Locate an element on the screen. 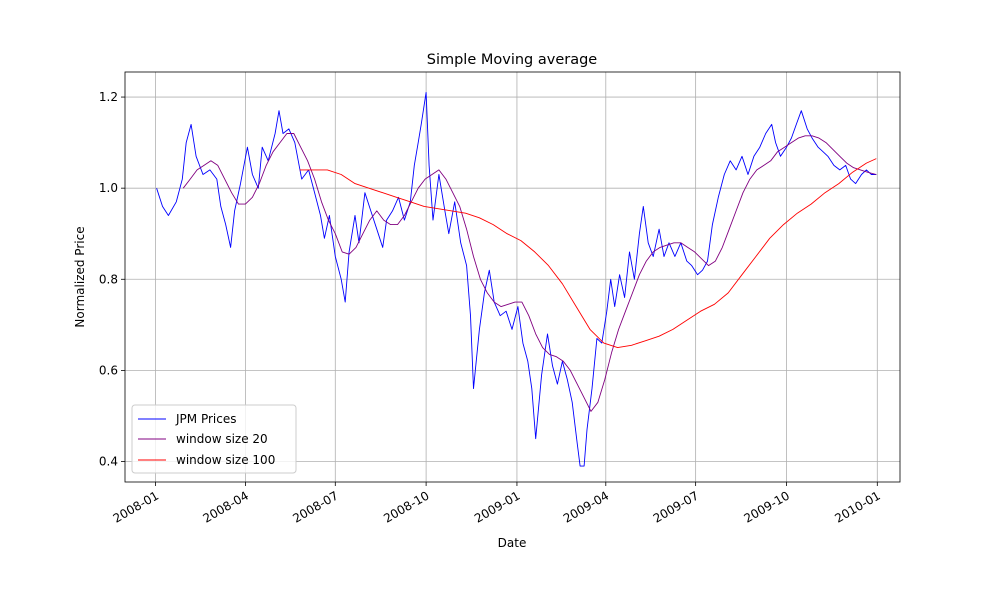 This screenshot has width=1000, height=604. x-tick-label: 2008-10 is located at coordinates (406, 506).